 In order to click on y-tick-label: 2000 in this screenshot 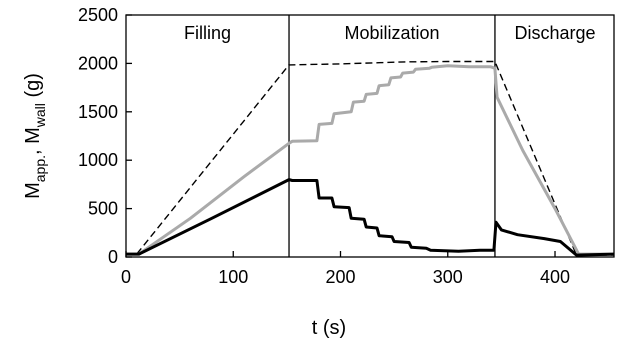, I will do `click(98, 63)`.